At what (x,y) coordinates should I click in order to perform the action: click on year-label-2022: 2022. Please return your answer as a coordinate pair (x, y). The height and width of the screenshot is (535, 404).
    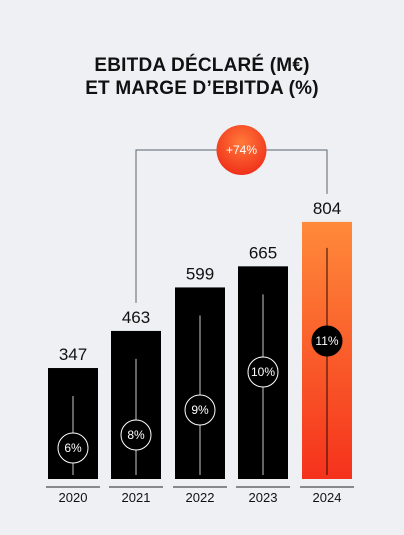
    Looking at the image, I should click on (200, 497).